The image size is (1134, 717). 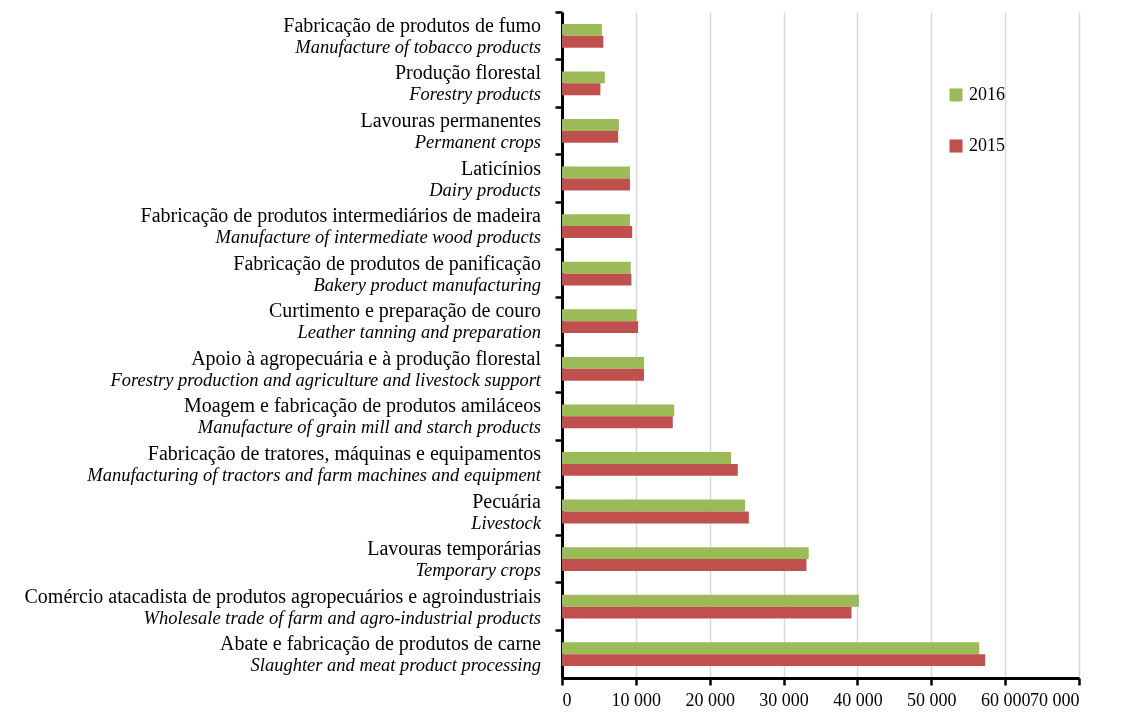 What do you see at coordinates (710, 699) in the screenshot?
I see `x-tick-label: 20 000` at bounding box center [710, 699].